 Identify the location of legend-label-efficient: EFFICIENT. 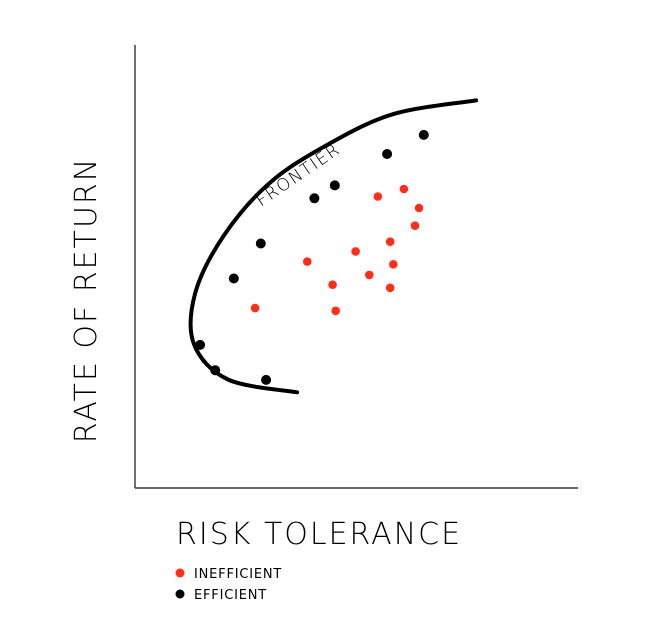
(230, 595).